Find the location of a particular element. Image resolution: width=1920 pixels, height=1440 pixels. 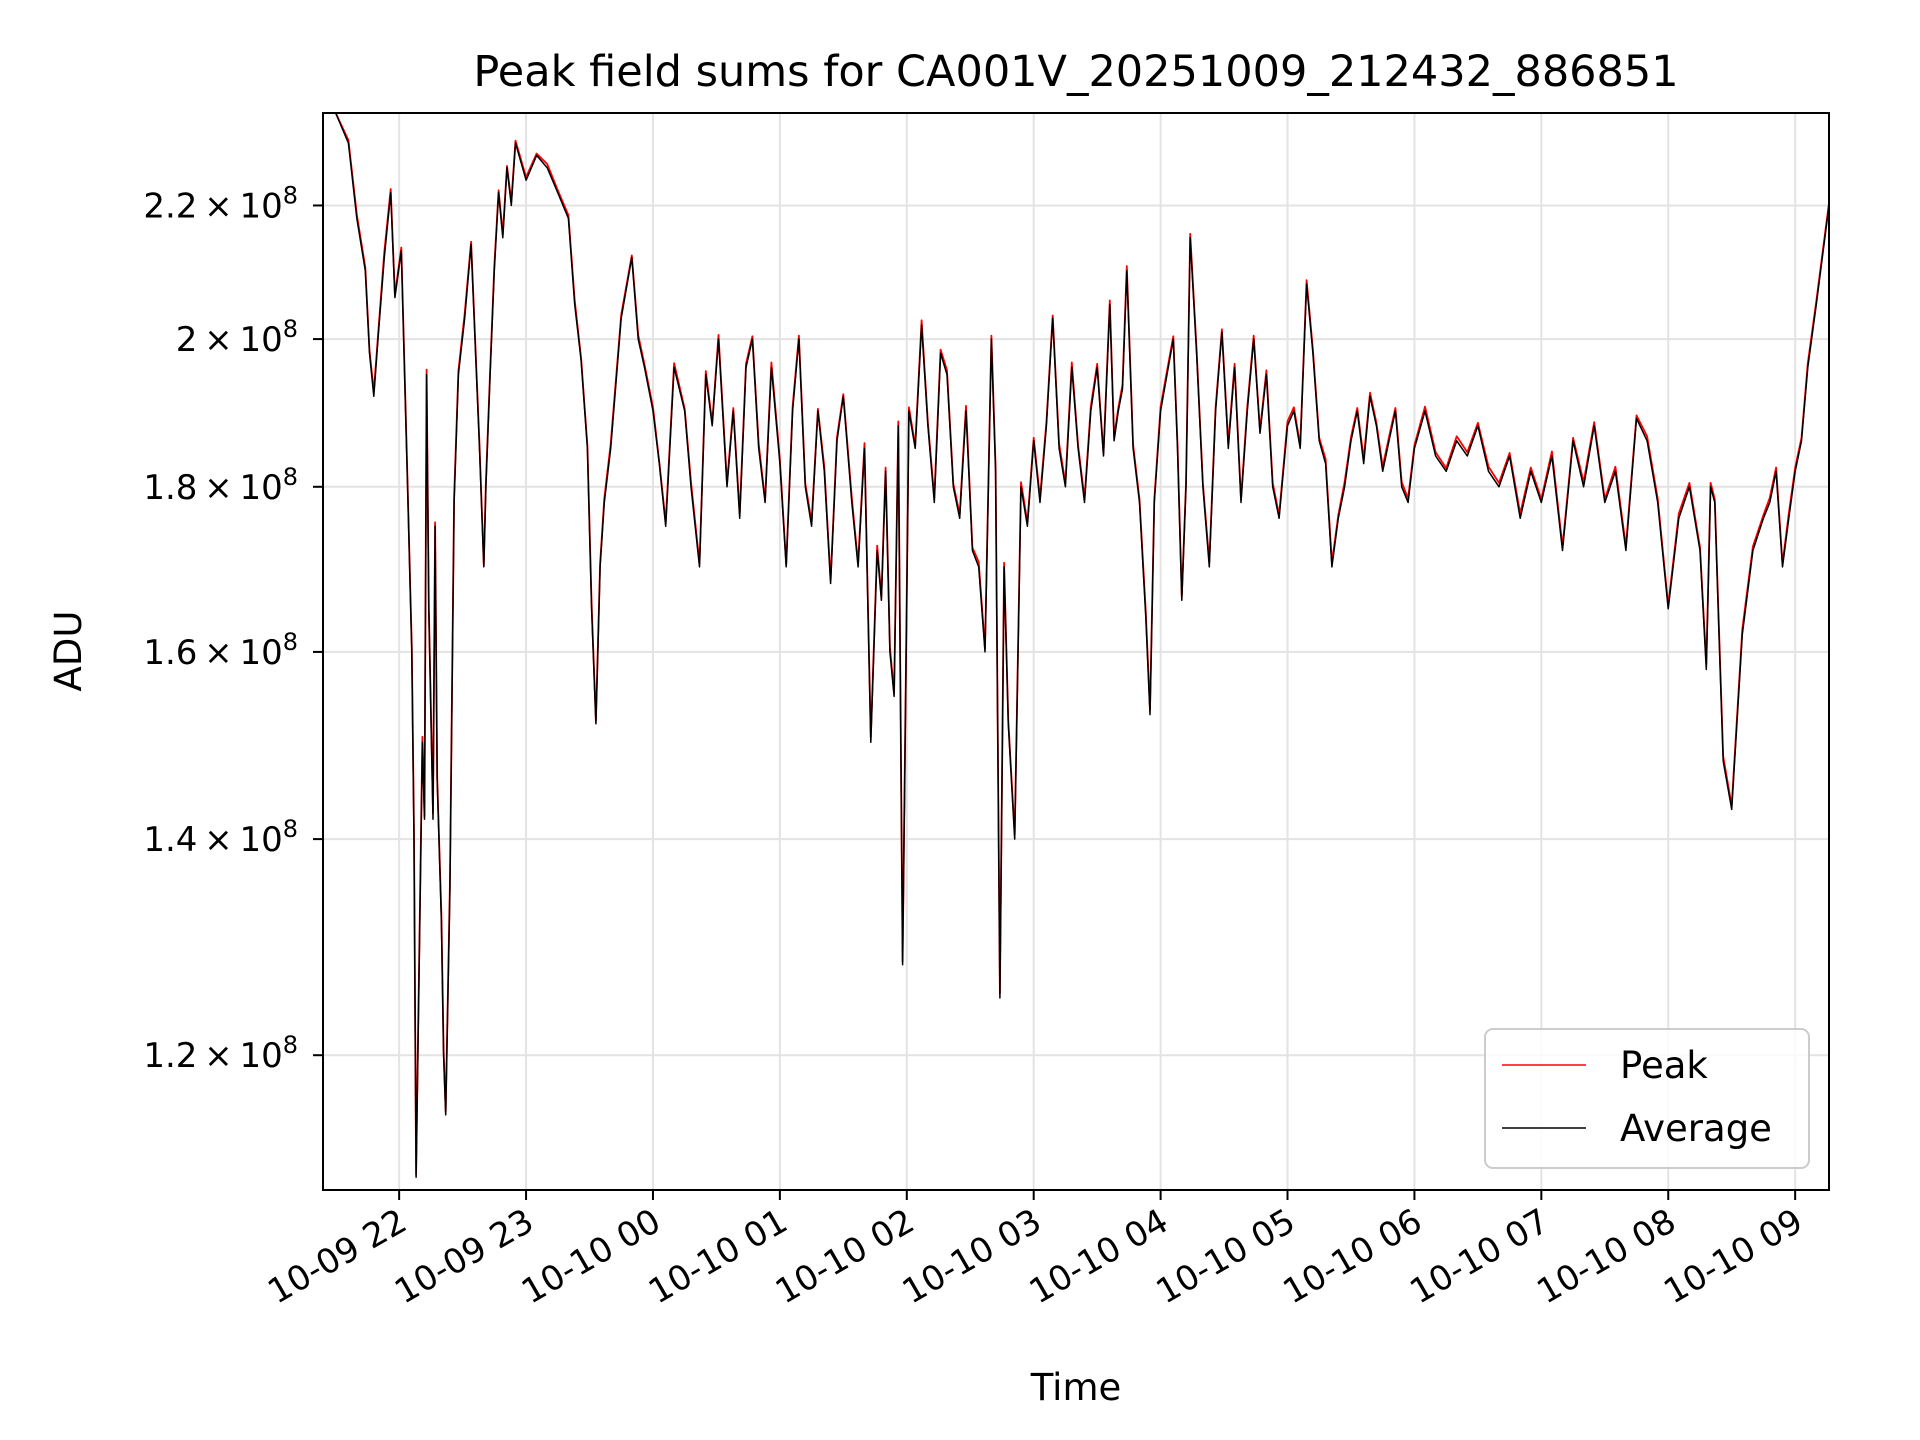

y-tick-label: 1.6 × 108 is located at coordinates (220, 650).